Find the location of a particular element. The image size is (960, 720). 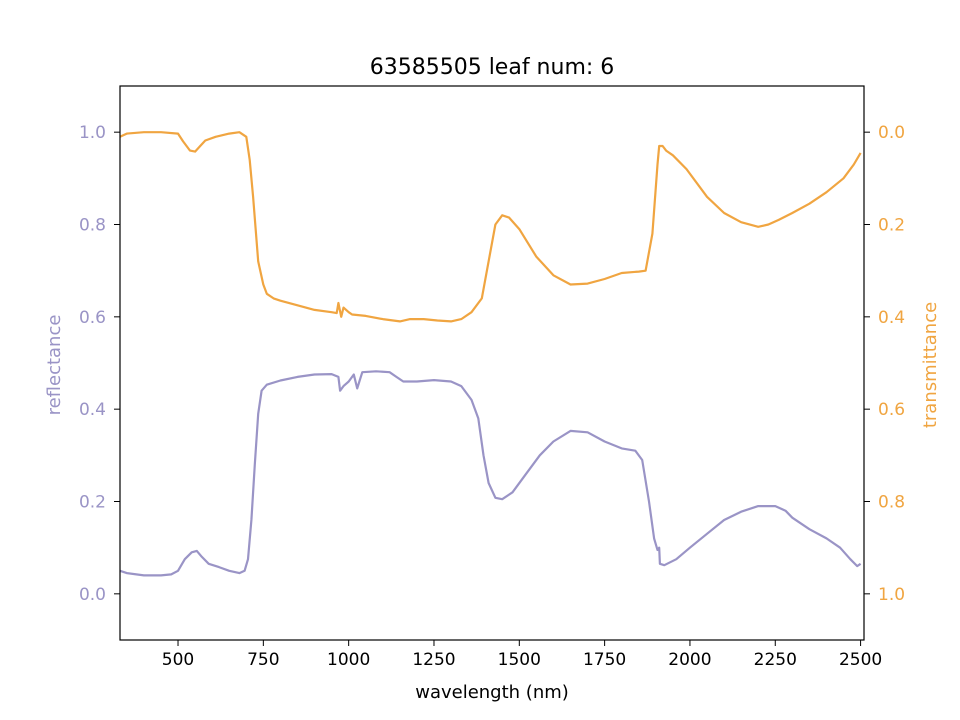

x-tick-label: 2500 is located at coordinates (860, 660).